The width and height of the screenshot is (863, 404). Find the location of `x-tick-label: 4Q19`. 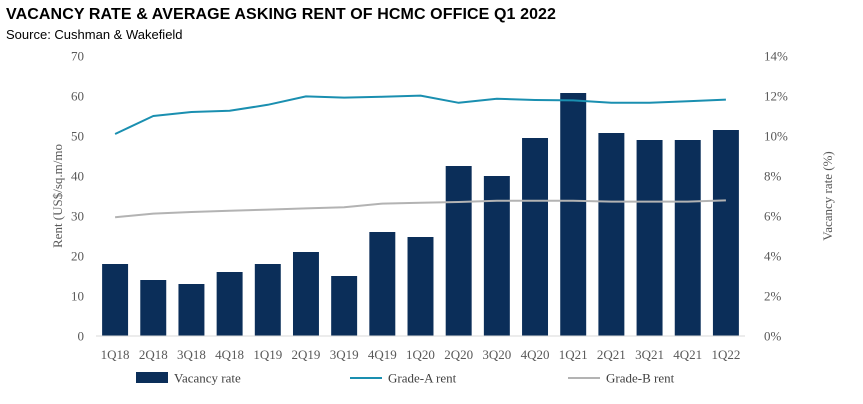

x-tick-label: 4Q19 is located at coordinates (382, 354).